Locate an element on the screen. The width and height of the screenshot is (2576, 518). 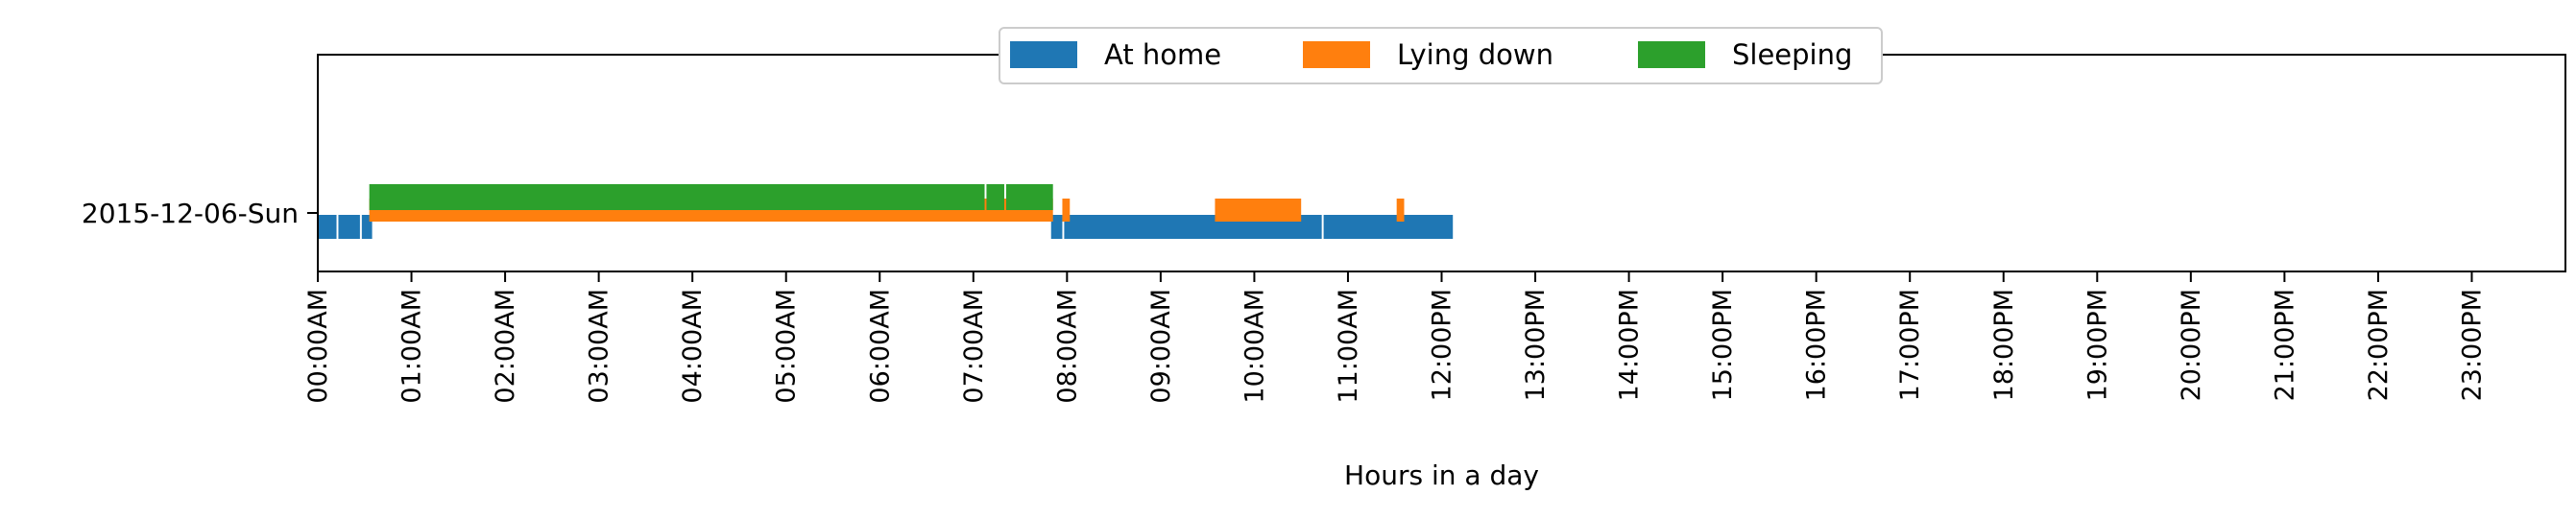
x-tick-label: 11:00AM is located at coordinates (1348, 346).